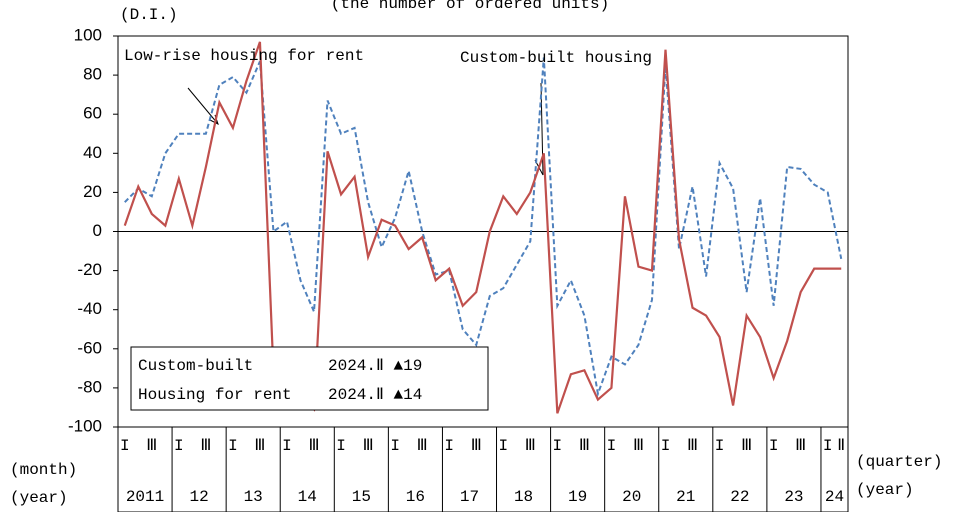  I want to click on legend-text: 2024.Ⅱ ▲14, so click(375, 395).